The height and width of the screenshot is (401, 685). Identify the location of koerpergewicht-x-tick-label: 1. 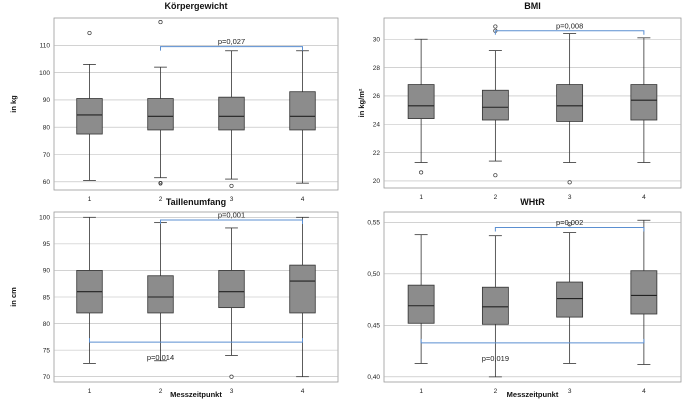
(90, 199).